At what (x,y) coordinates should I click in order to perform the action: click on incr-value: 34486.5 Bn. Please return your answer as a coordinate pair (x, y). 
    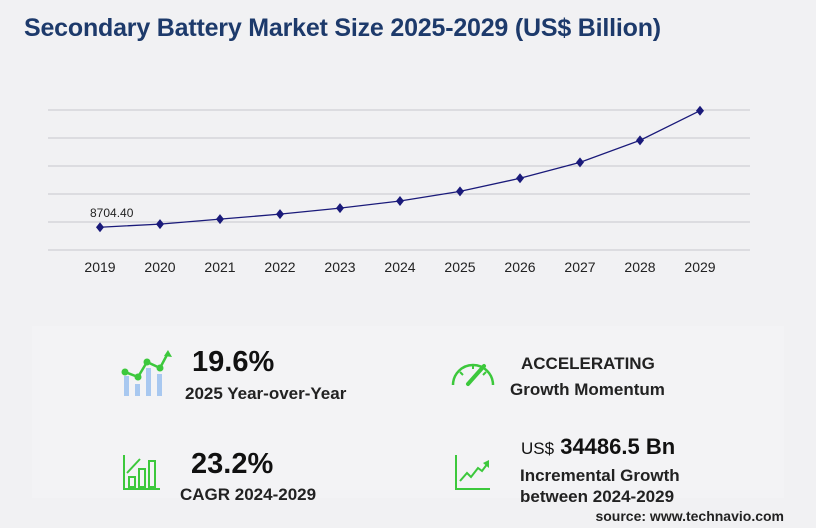
    Looking at the image, I should click on (618, 446).